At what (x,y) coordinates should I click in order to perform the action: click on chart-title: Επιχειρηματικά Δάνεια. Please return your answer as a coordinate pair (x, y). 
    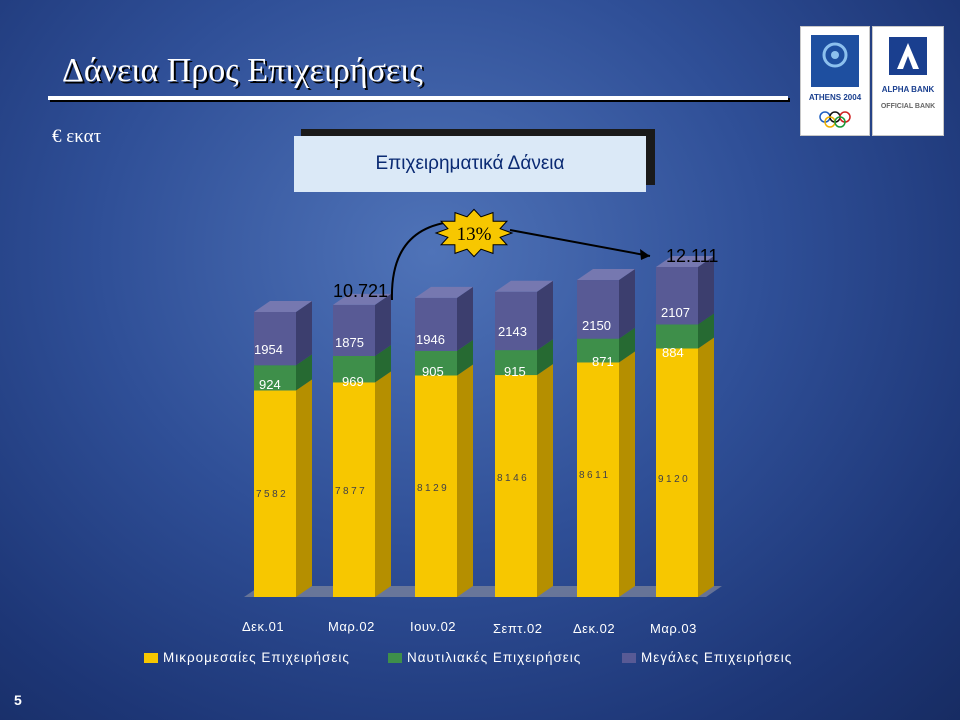
    Looking at the image, I should click on (470, 164).